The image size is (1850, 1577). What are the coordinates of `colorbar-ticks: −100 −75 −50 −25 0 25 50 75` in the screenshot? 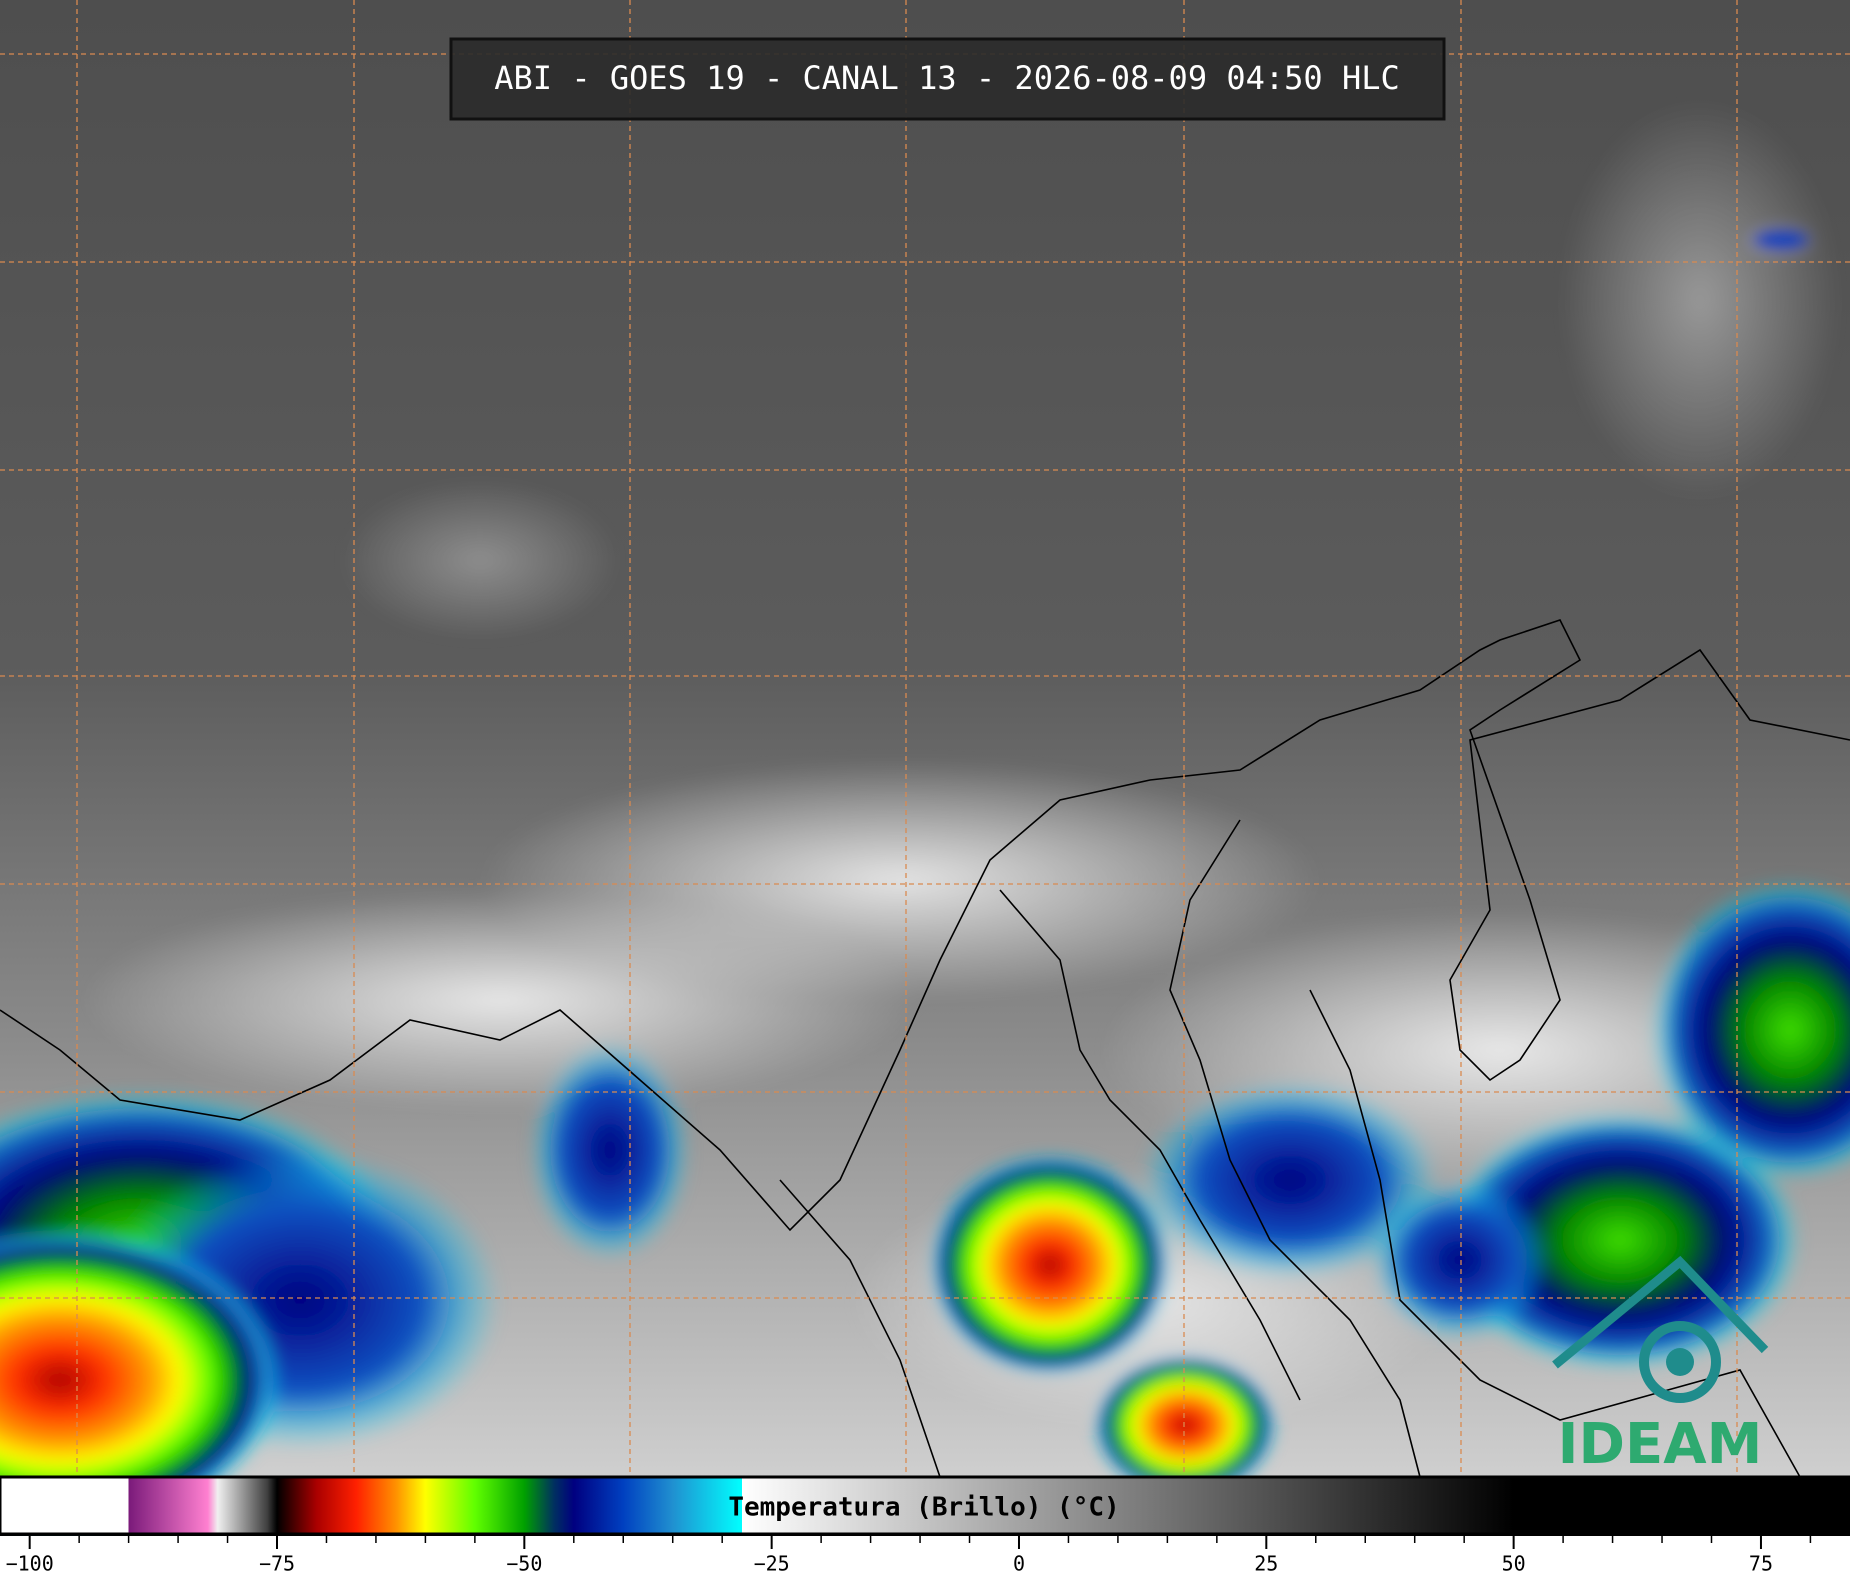 It's located at (909, 1556).